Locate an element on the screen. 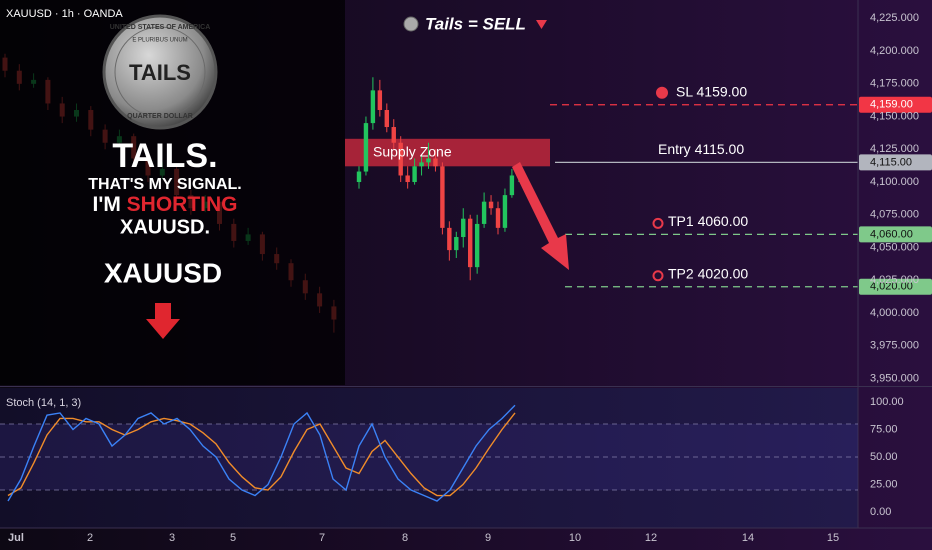  supply-zone is located at coordinates (447, 152).